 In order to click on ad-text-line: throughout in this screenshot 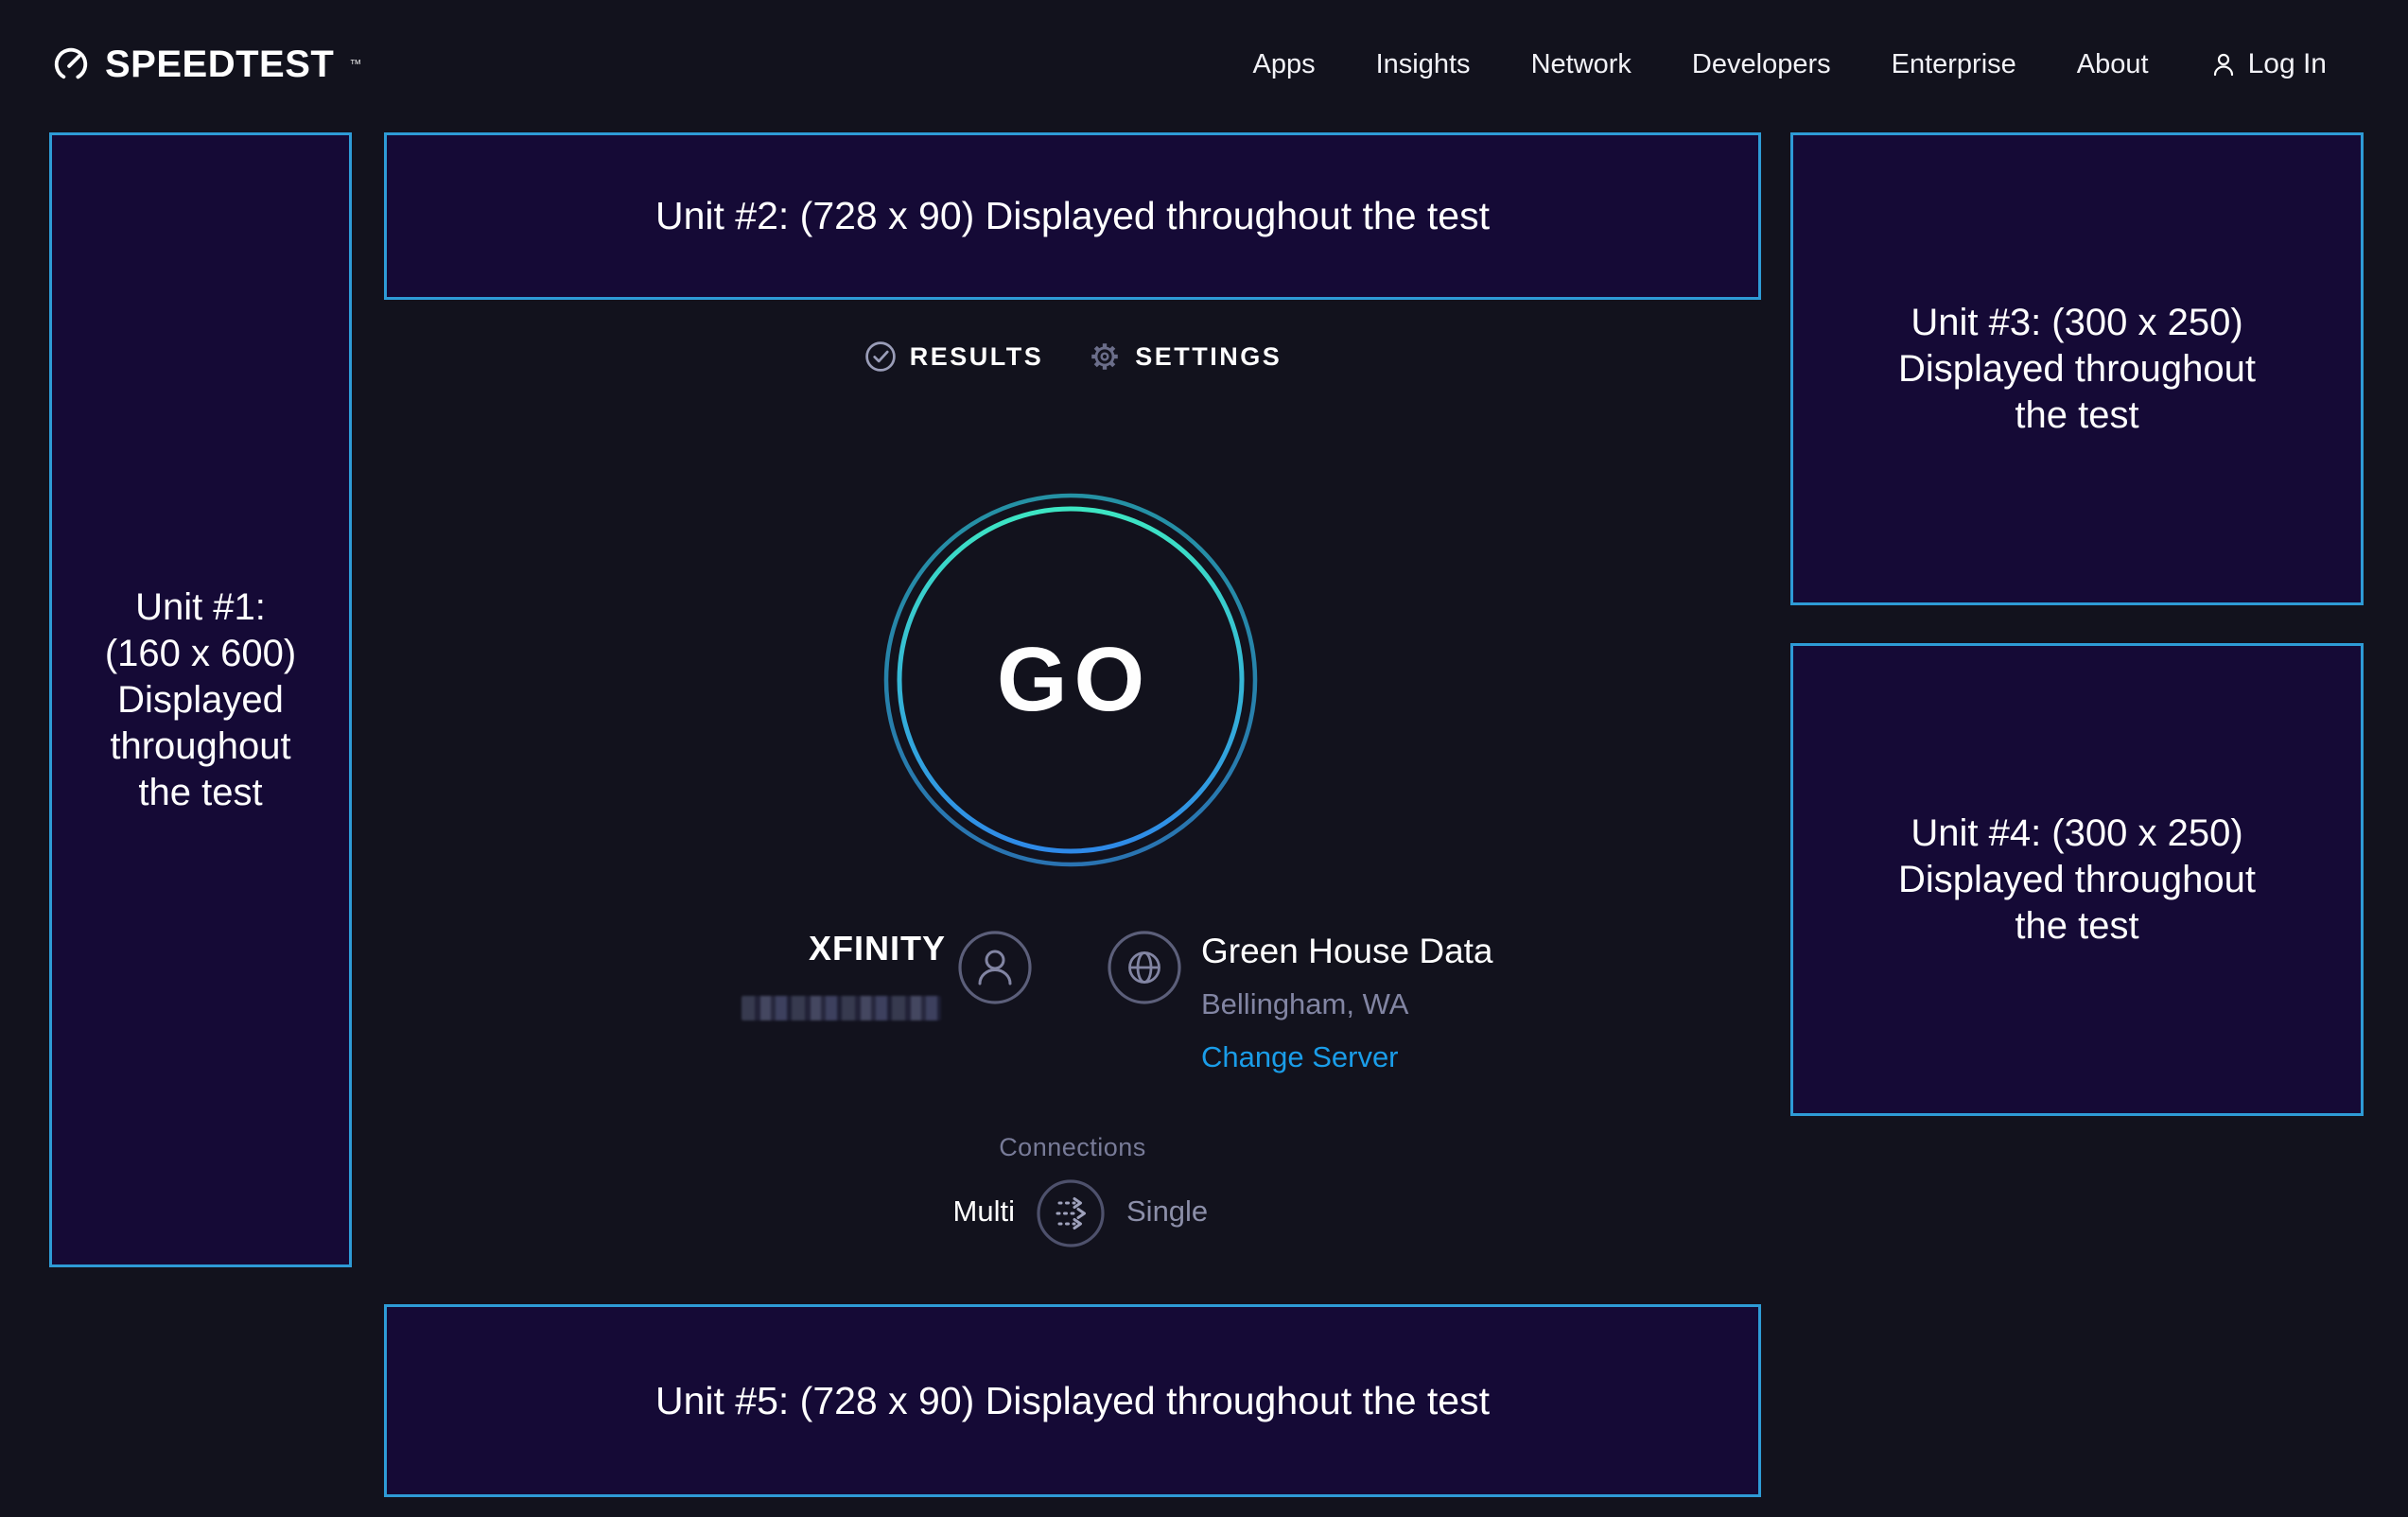, I will do `click(200, 746)`.